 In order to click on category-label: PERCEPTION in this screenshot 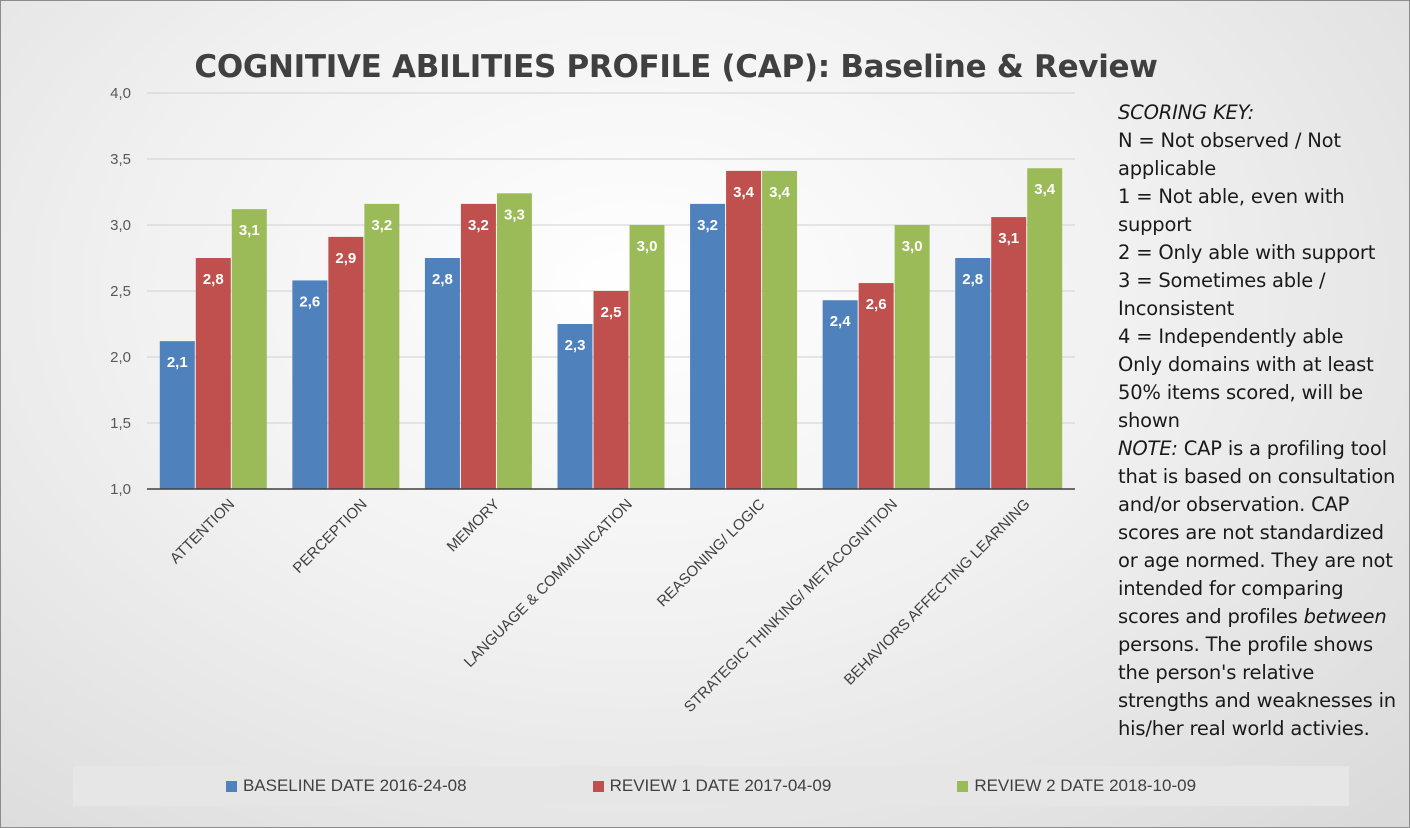, I will do `click(330, 536)`.